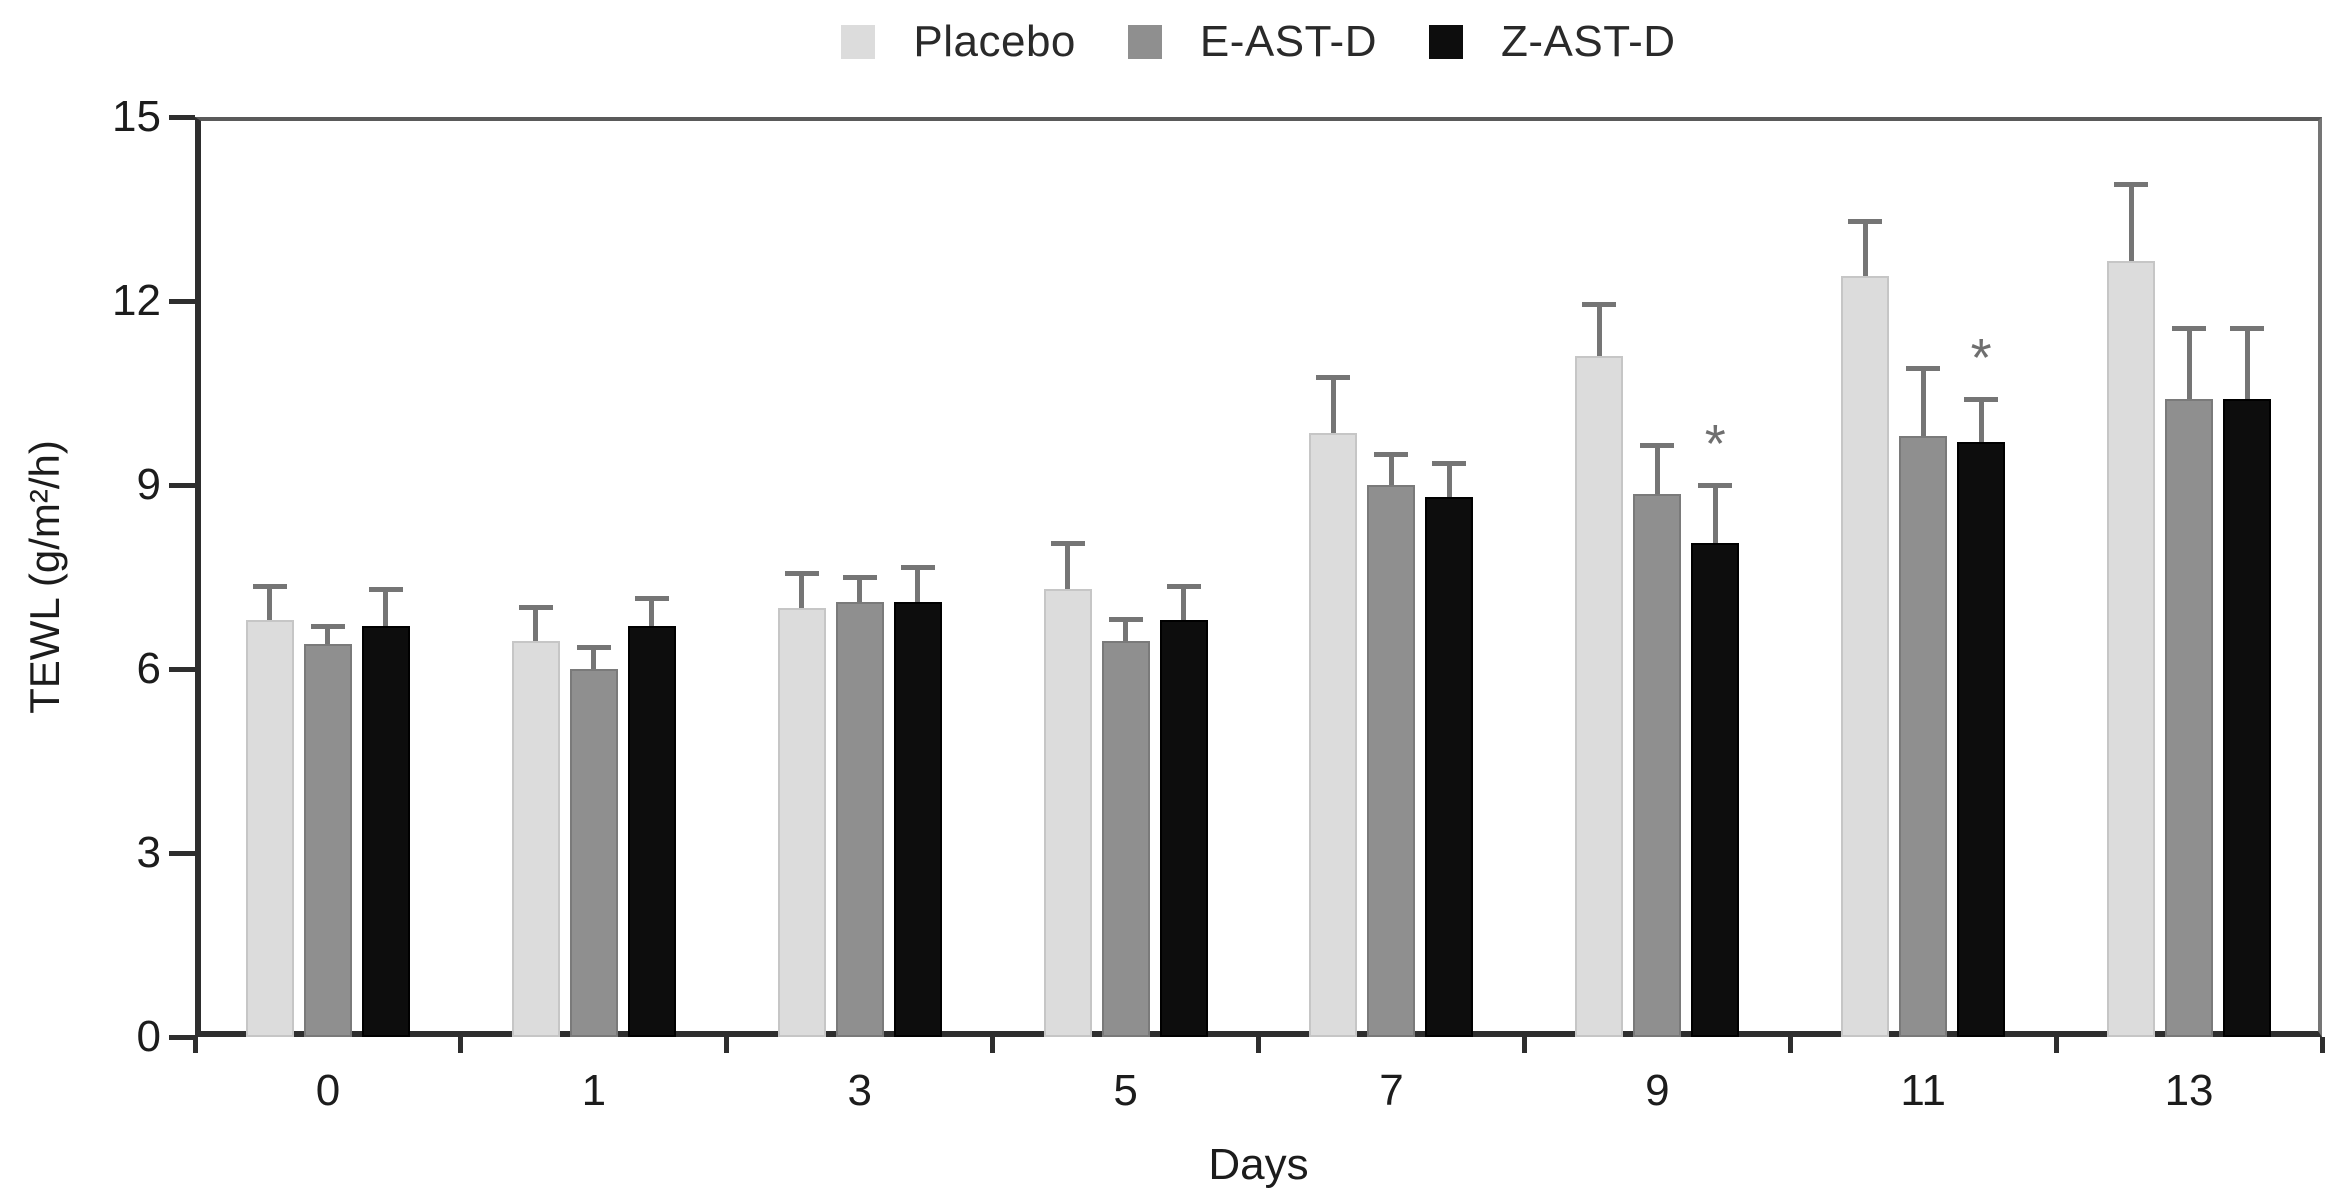  Describe the element at coordinates (1588, 41) in the screenshot. I see `legend-label: Z-AST-D` at that location.